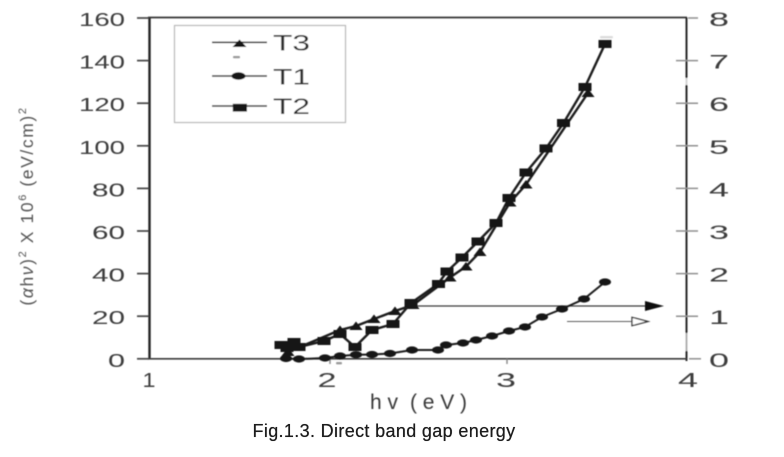 The width and height of the screenshot is (784, 457). Describe the element at coordinates (384, 402) in the screenshot. I see `svg-text: hv` at that location.